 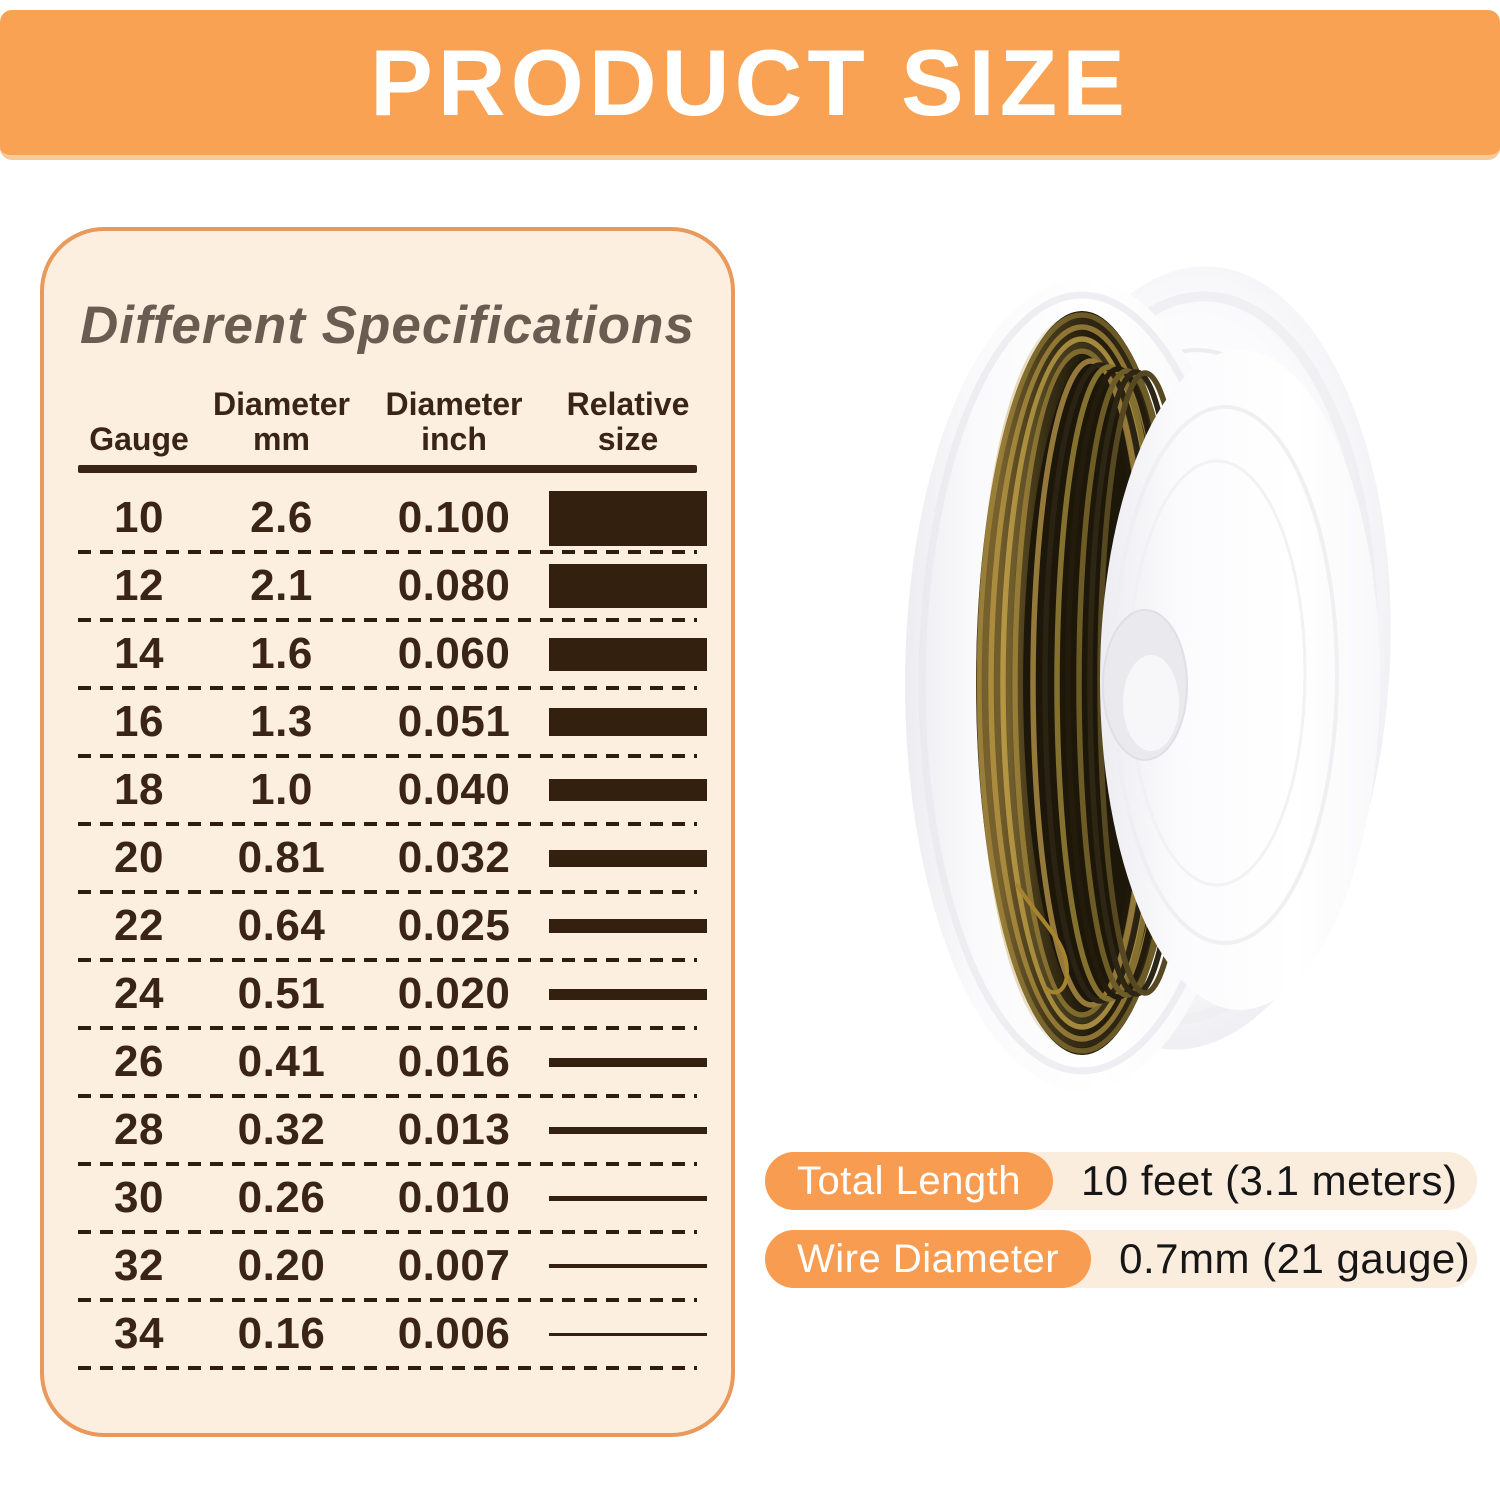 I want to click on table-header-gauge: Gauge, so click(x=139, y=421).